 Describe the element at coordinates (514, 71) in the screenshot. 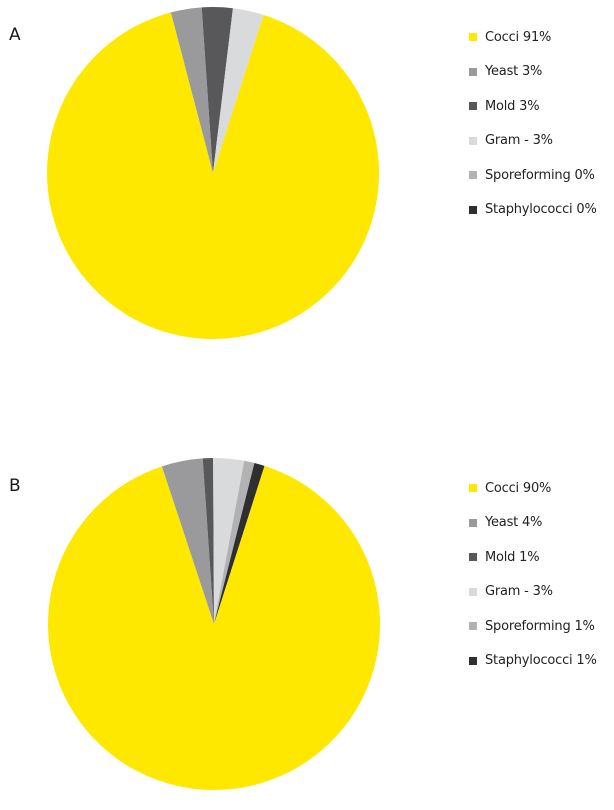

I see `legend-label: Yeast 3%` at that location.